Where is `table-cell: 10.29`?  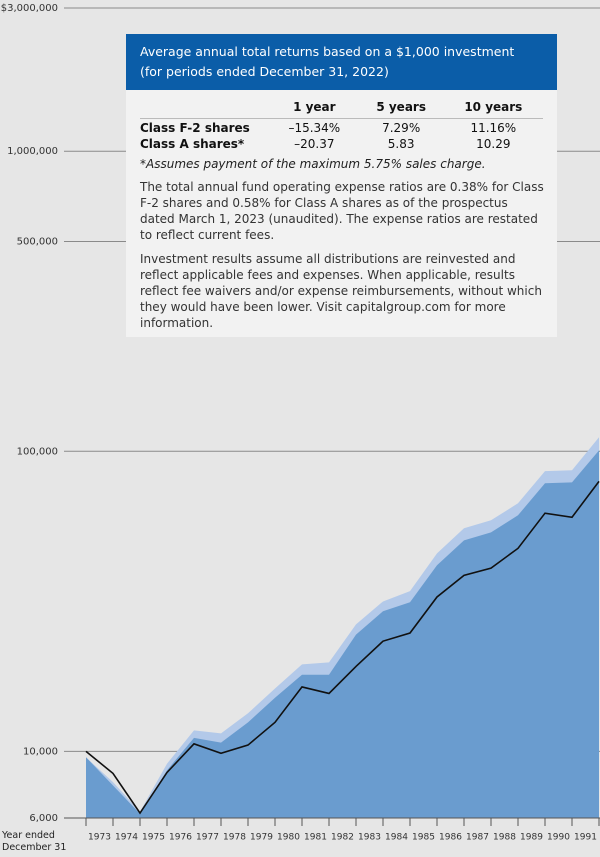 table-cell: 10.29 is located at coordinates (493, 144).